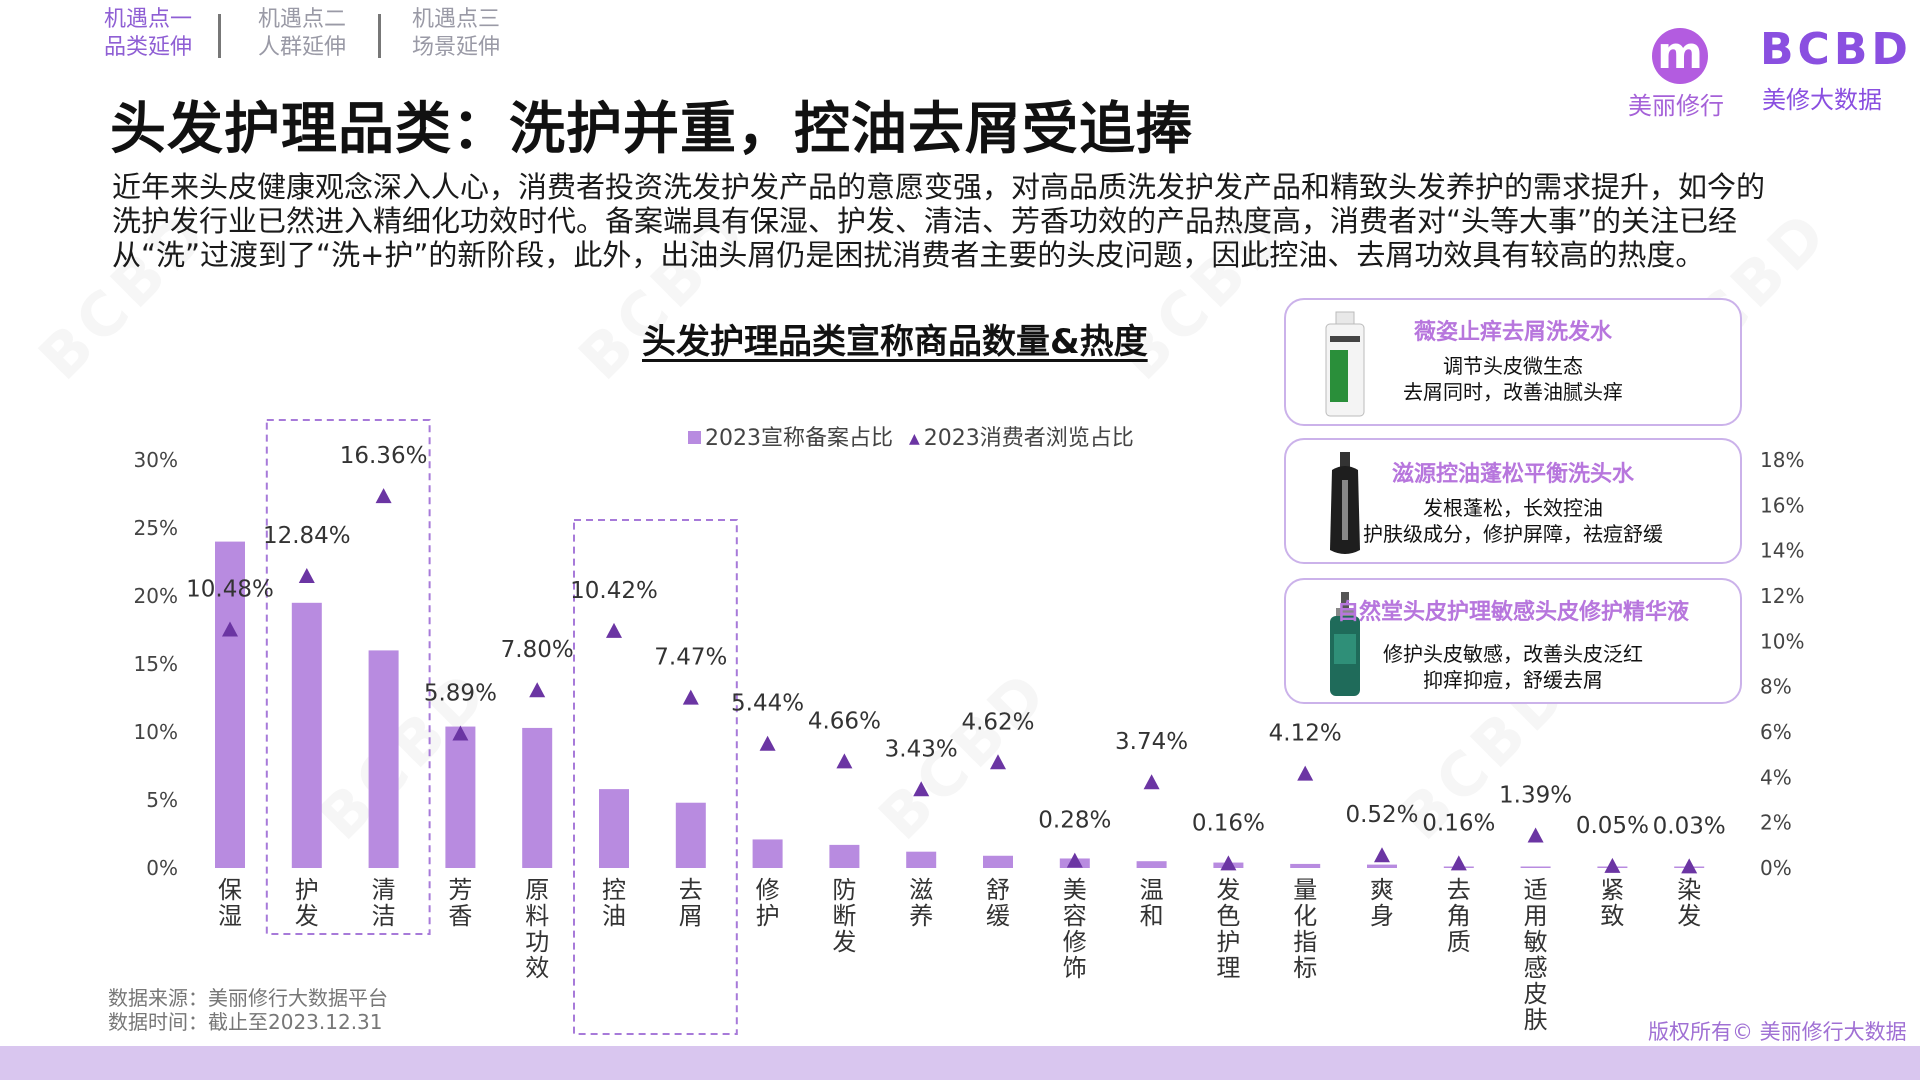 The width and height of the screenshot is (1920, 1080). What do you see at coordinates (1776, 777) in the screenshot?
I see `y-right-tick-label: 4%` at bounding box center [1776, 777].